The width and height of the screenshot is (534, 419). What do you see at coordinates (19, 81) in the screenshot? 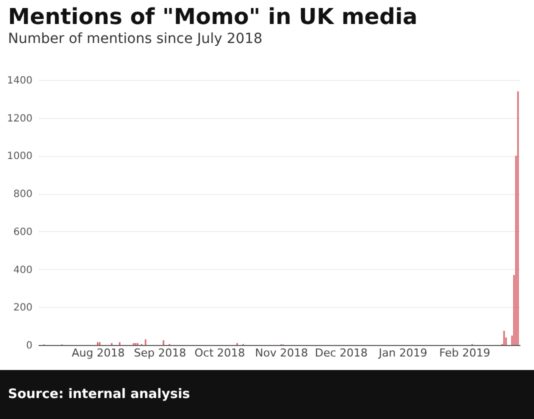
I see `y-tick-label: 1400` at bounding box center [19, 81].